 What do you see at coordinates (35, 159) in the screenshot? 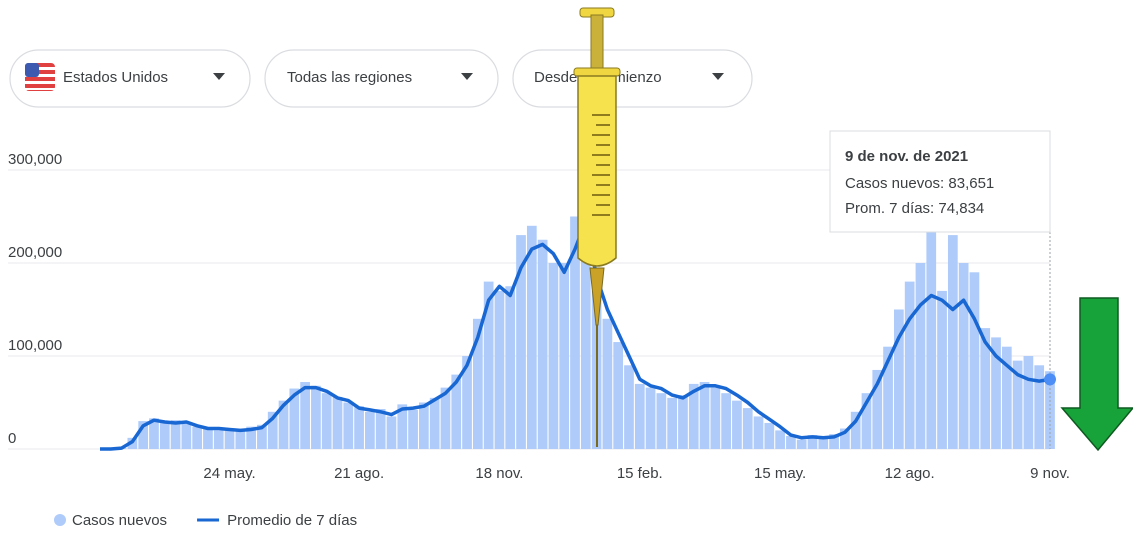
I see `y-tick-label: 300,000` at bounding box center [35, 159].